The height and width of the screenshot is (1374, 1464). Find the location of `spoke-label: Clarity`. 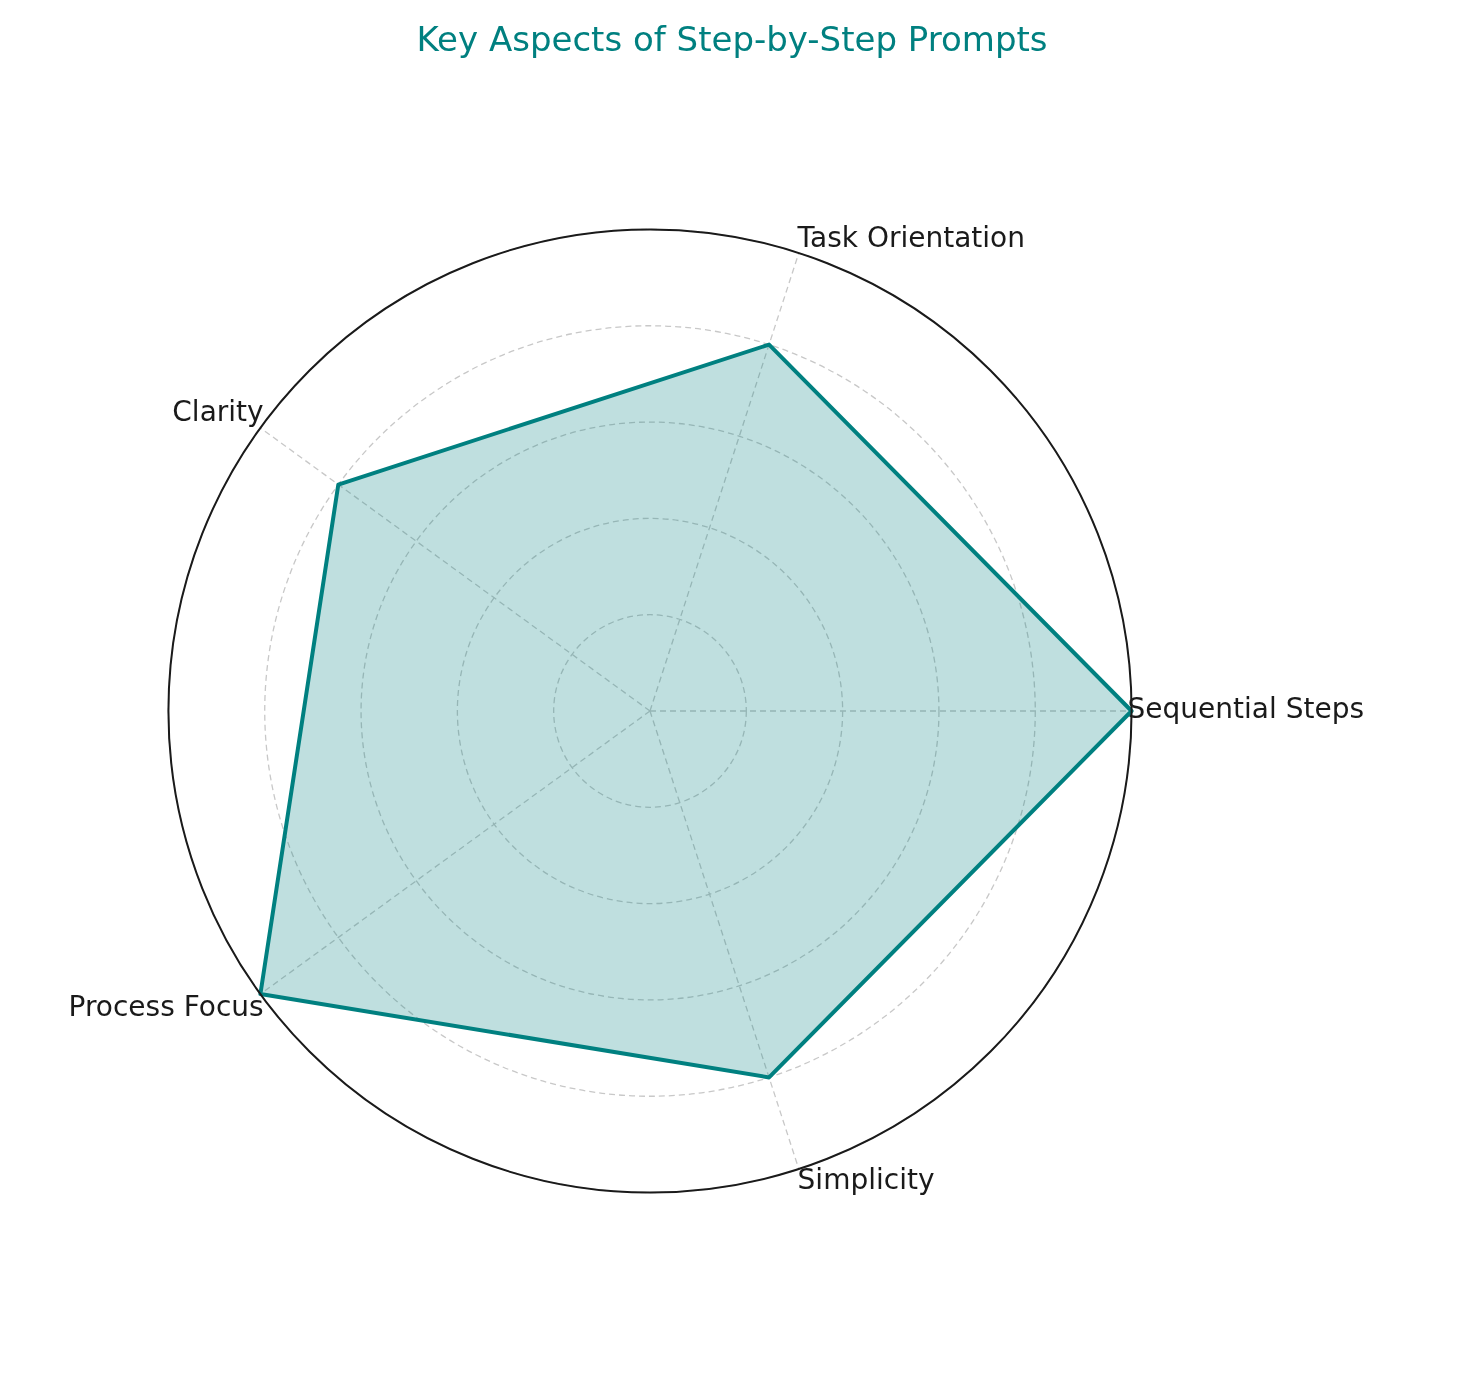

spoke-label: Clarity is located at coordinates (218, 411).